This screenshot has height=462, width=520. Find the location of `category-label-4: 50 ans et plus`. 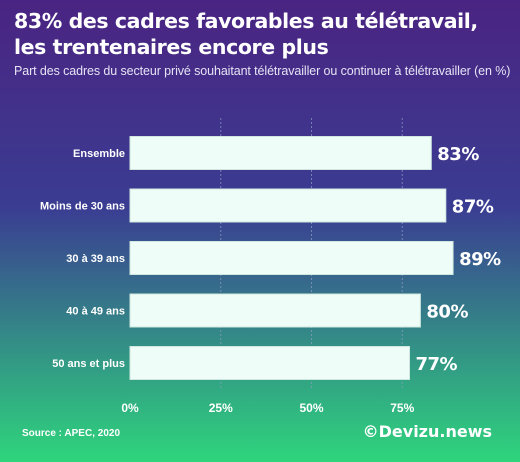

category-label-4: 50 ans et plus is located at coordinates (88, 364).